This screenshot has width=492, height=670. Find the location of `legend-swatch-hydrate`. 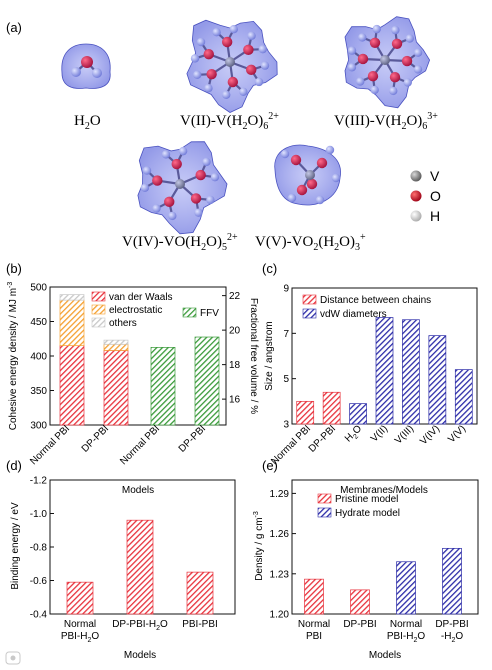

legend-swatch-hydrate is located at coordinates (324, 512).